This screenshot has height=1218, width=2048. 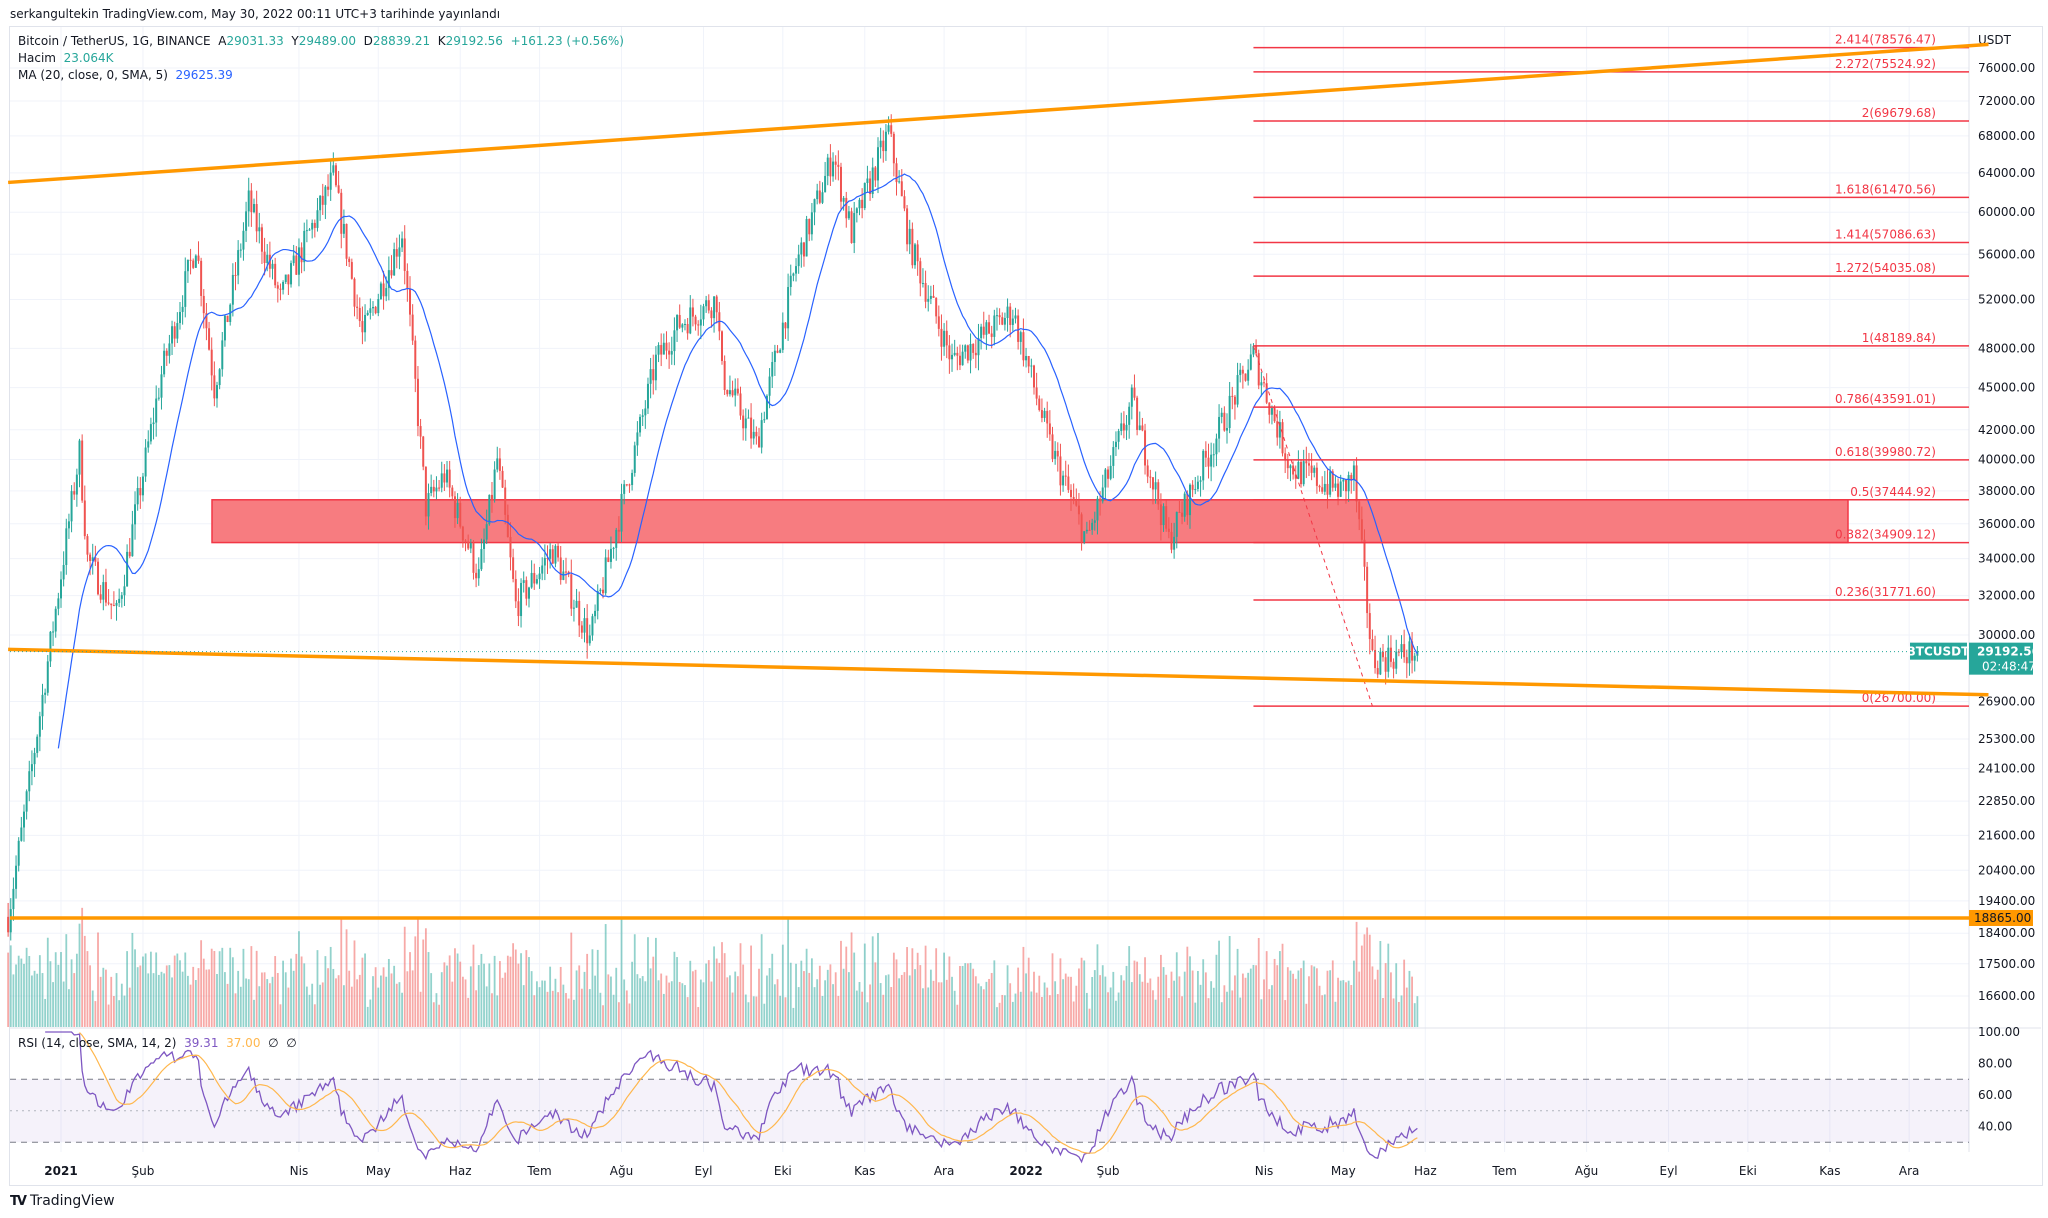 What do you see at coordinates (1503, 1171) in the screenshot?
I see `time-axis-label: Tem` at bounding box center [1503, 1171].